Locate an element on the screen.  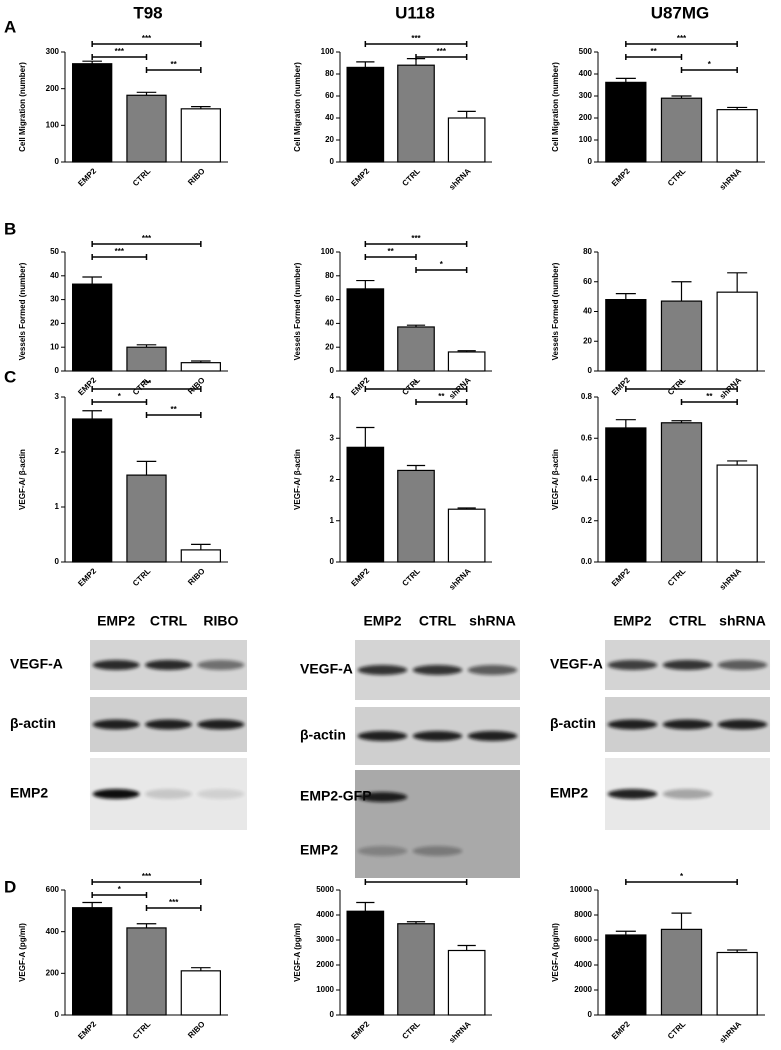
y-tick-label: 500 is located at coordinates (586, 51).